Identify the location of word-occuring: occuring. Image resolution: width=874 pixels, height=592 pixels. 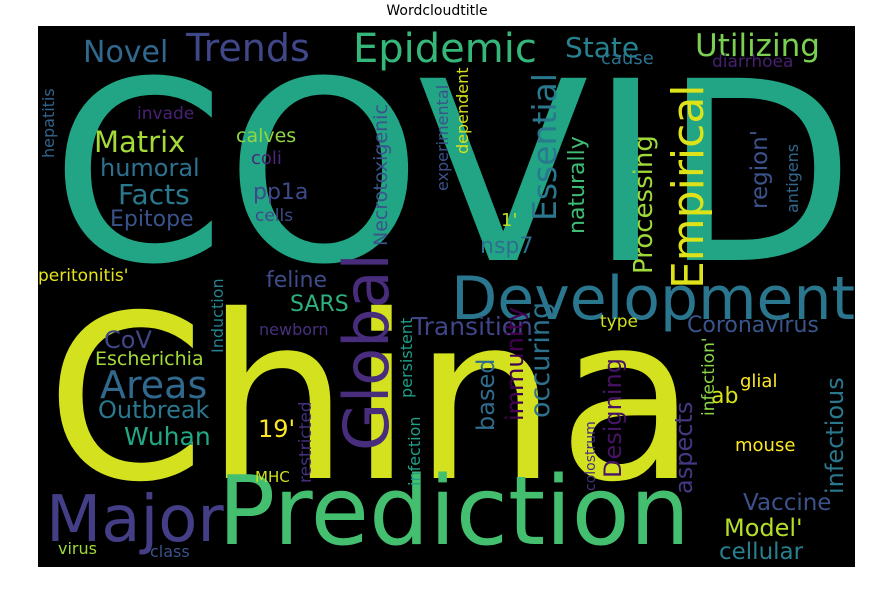
(540, 360).